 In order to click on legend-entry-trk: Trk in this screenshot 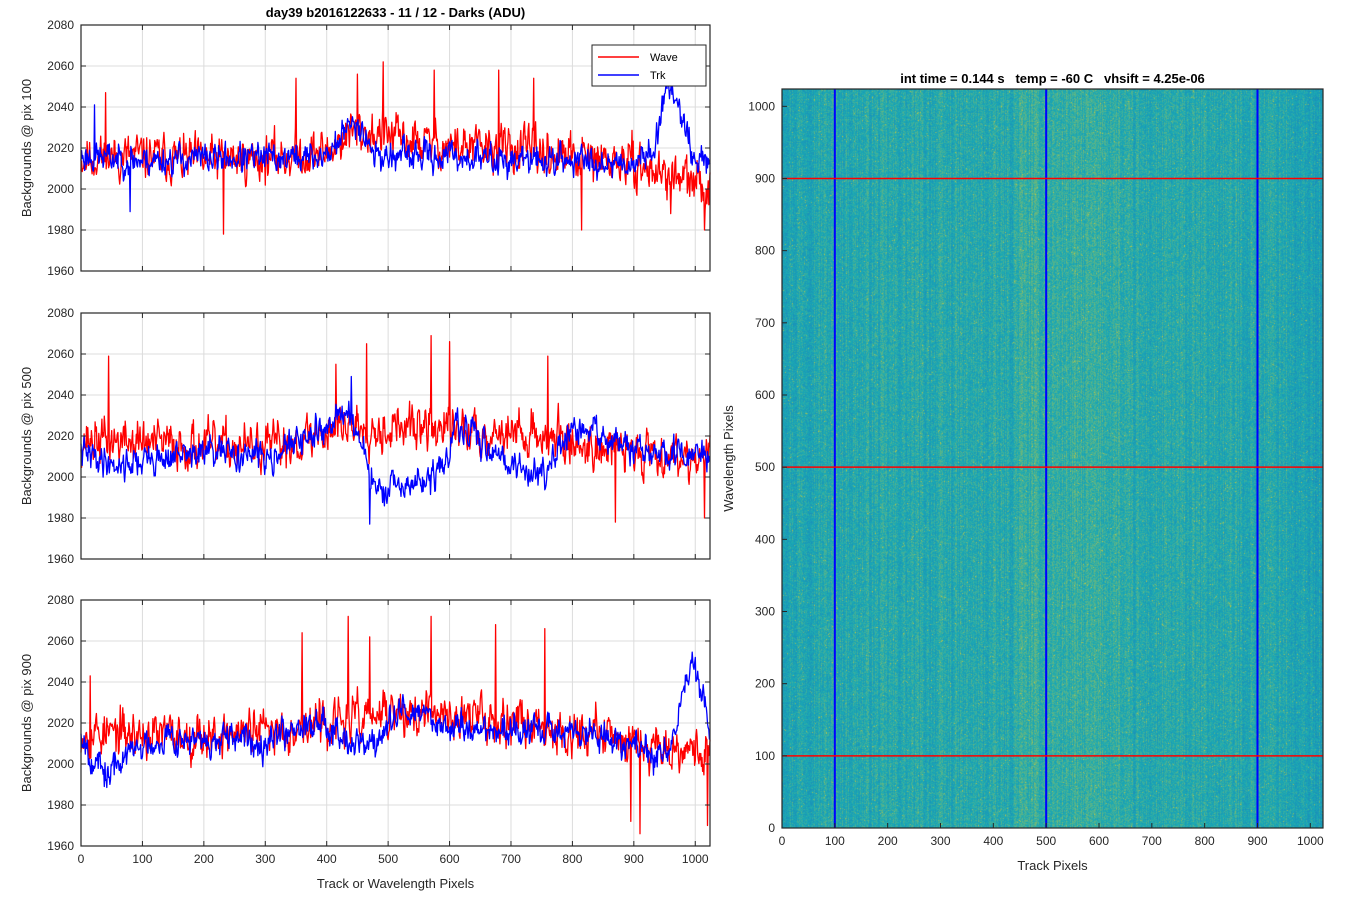, I will do `click(658, 76)`.